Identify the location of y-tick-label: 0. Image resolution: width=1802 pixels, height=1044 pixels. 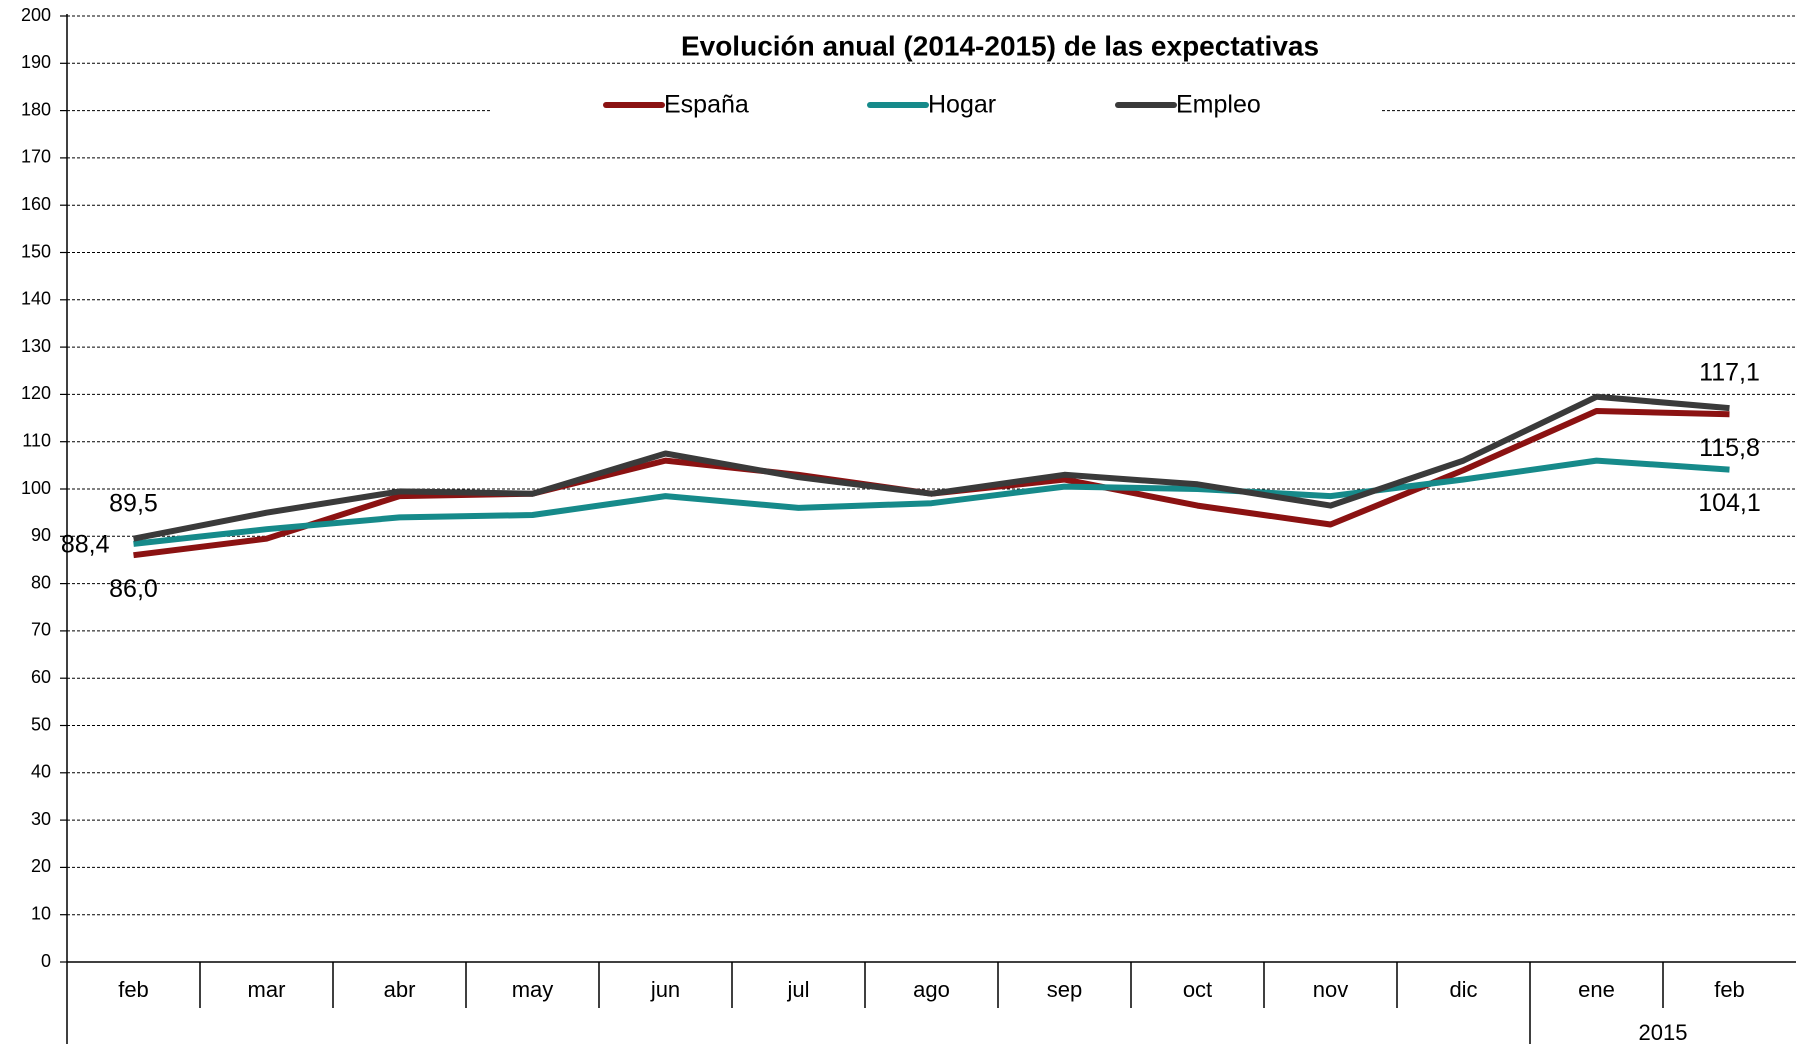
(46, 961).